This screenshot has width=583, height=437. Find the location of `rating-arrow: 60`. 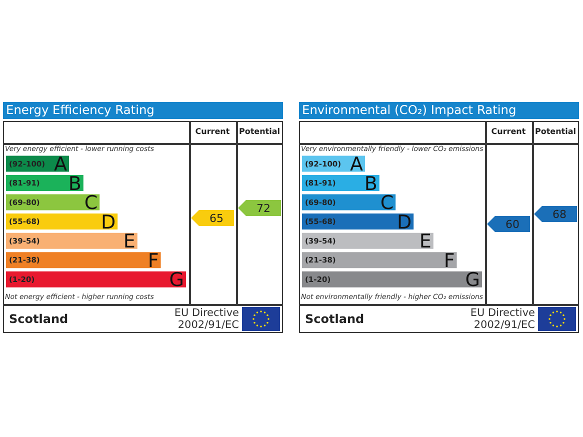

rating-arrow: 60 is located at coordinates (508, 224).